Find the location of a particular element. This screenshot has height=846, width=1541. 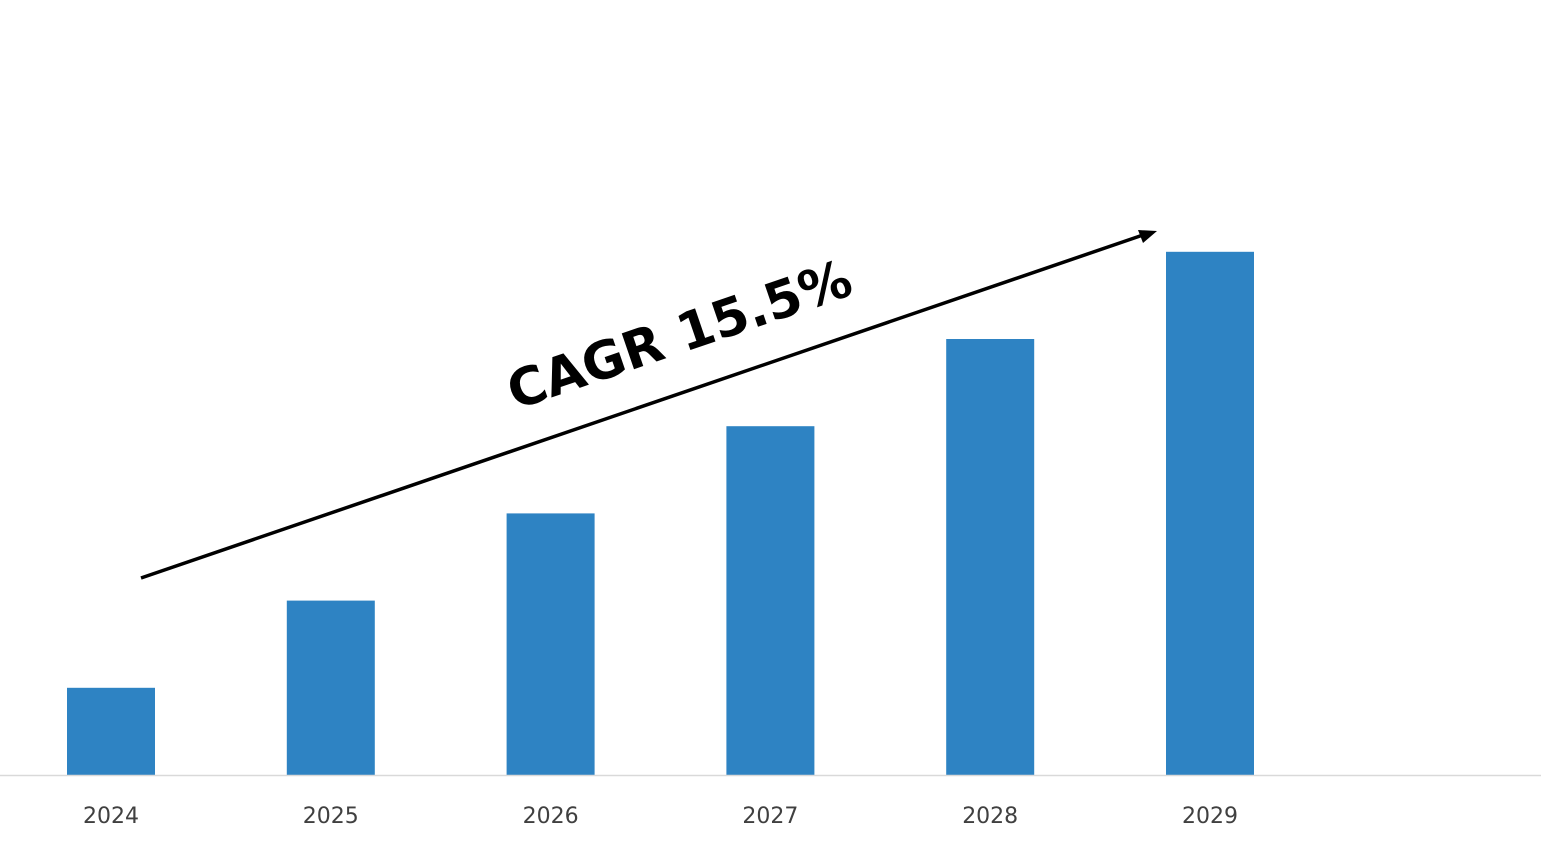

x-tick-label-2029: 2029 is located at coordinates (1210, 816).